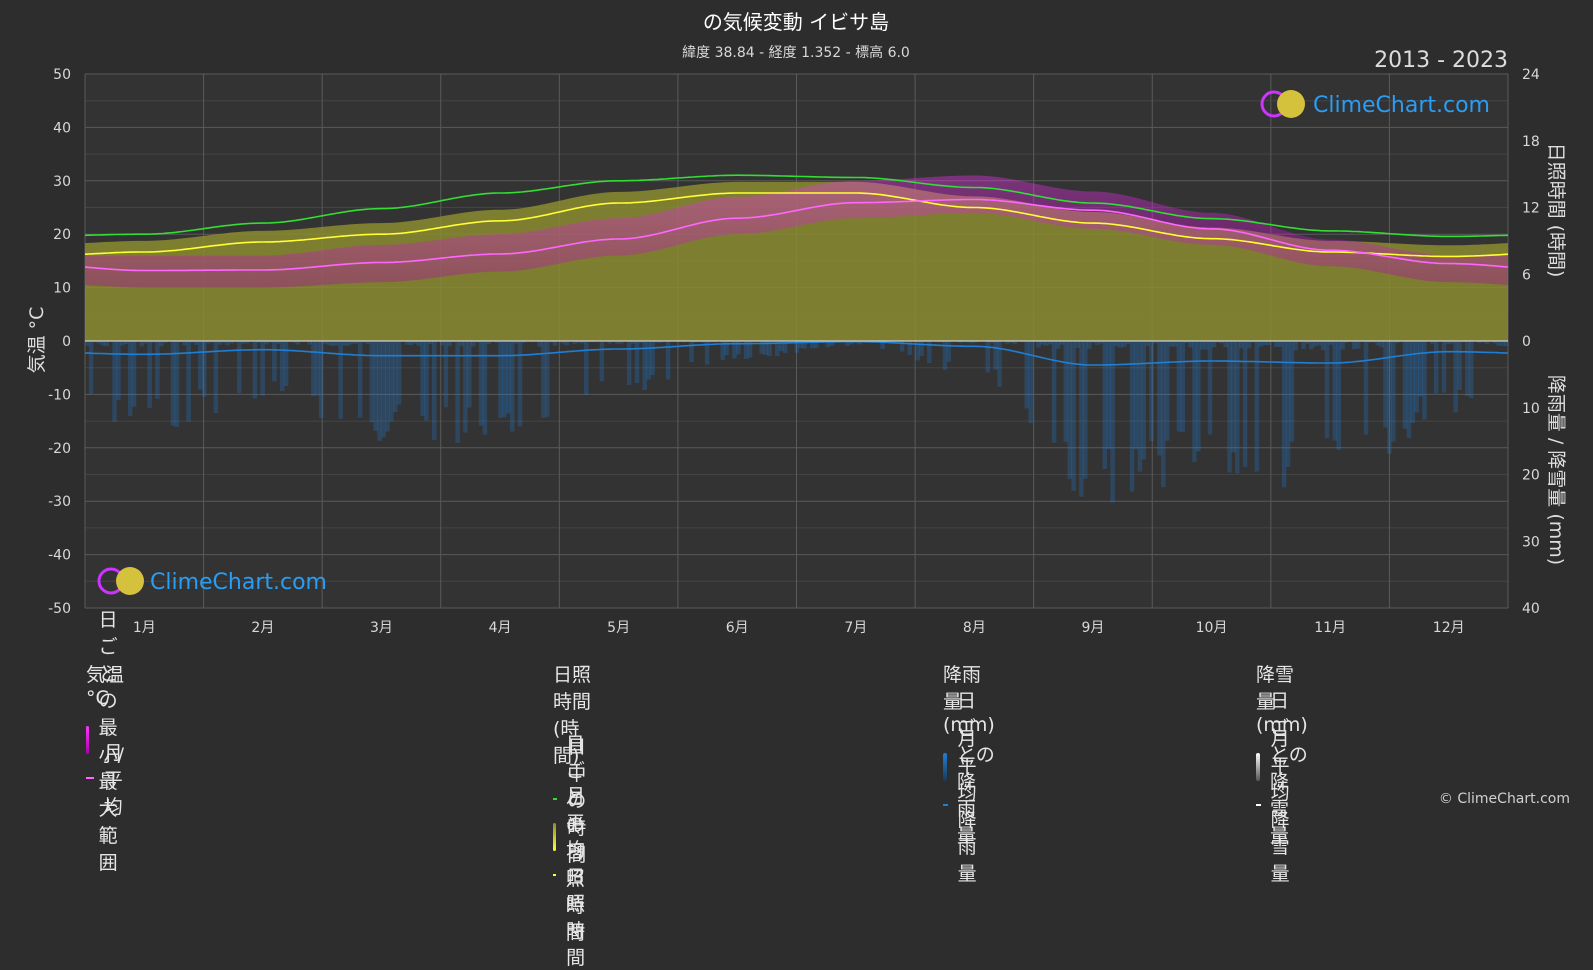 This screenshot has width=1593, height=970. What do you see at coordinates (945, 805) in the screenshot?
I see `rain-mean-swatch` at bounding box center [945, 805].